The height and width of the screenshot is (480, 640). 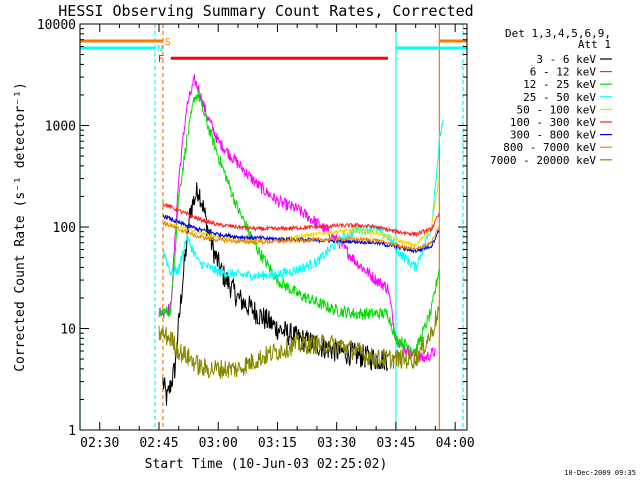 What do you see at coordinates (168, 42) in the screenshot?
I see `flag-label-0: S` at bounding box center [168, 42].